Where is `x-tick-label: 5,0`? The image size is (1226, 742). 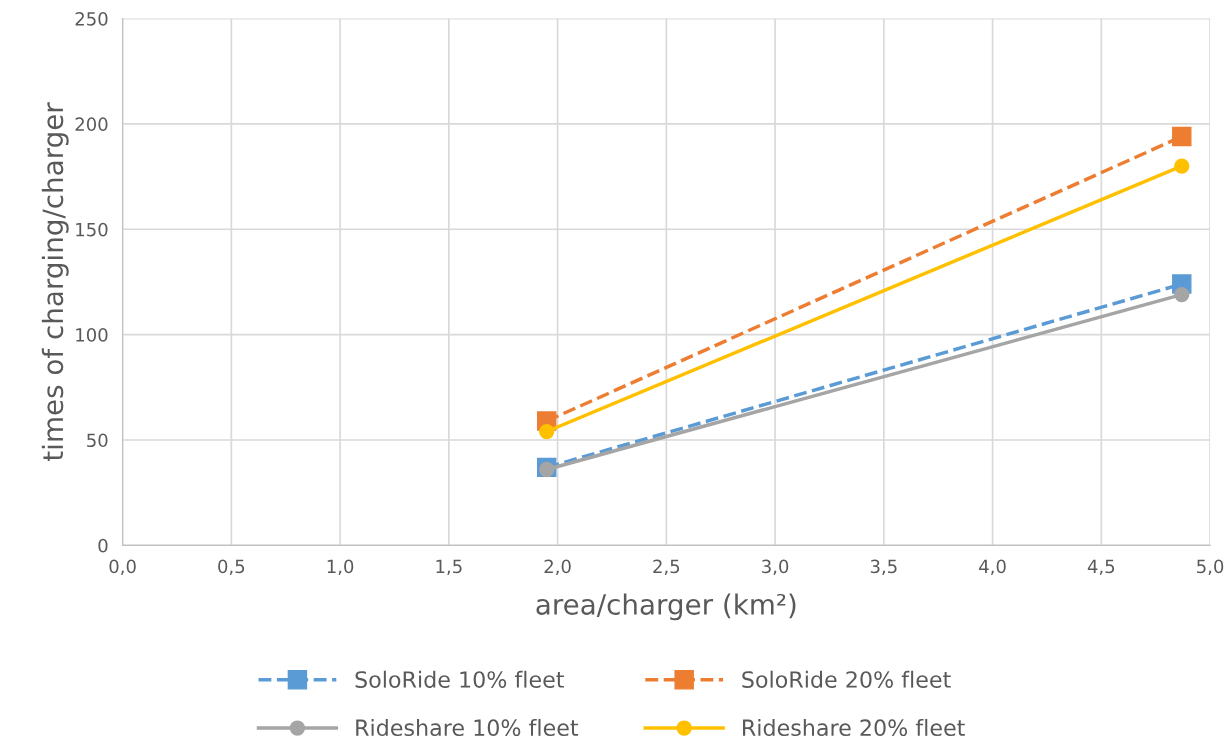 x-tick-label: 5,0 is located at coordinates (1210, 567).